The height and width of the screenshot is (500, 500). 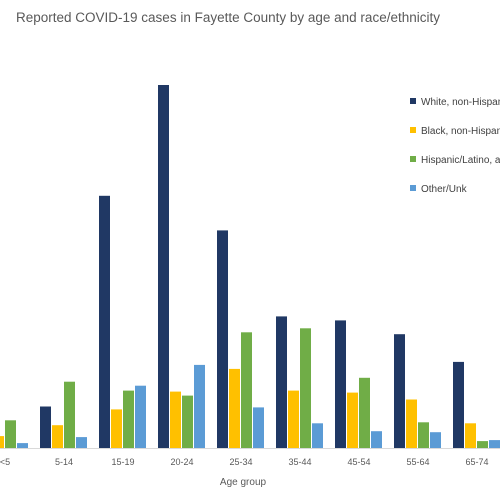 I want to click on x-tick-5-14: 5-14, so click(x=64, y=462).